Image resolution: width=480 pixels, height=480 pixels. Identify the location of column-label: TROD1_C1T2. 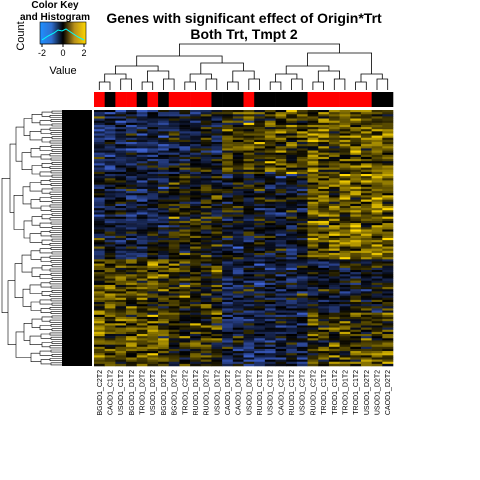
(335, 392).